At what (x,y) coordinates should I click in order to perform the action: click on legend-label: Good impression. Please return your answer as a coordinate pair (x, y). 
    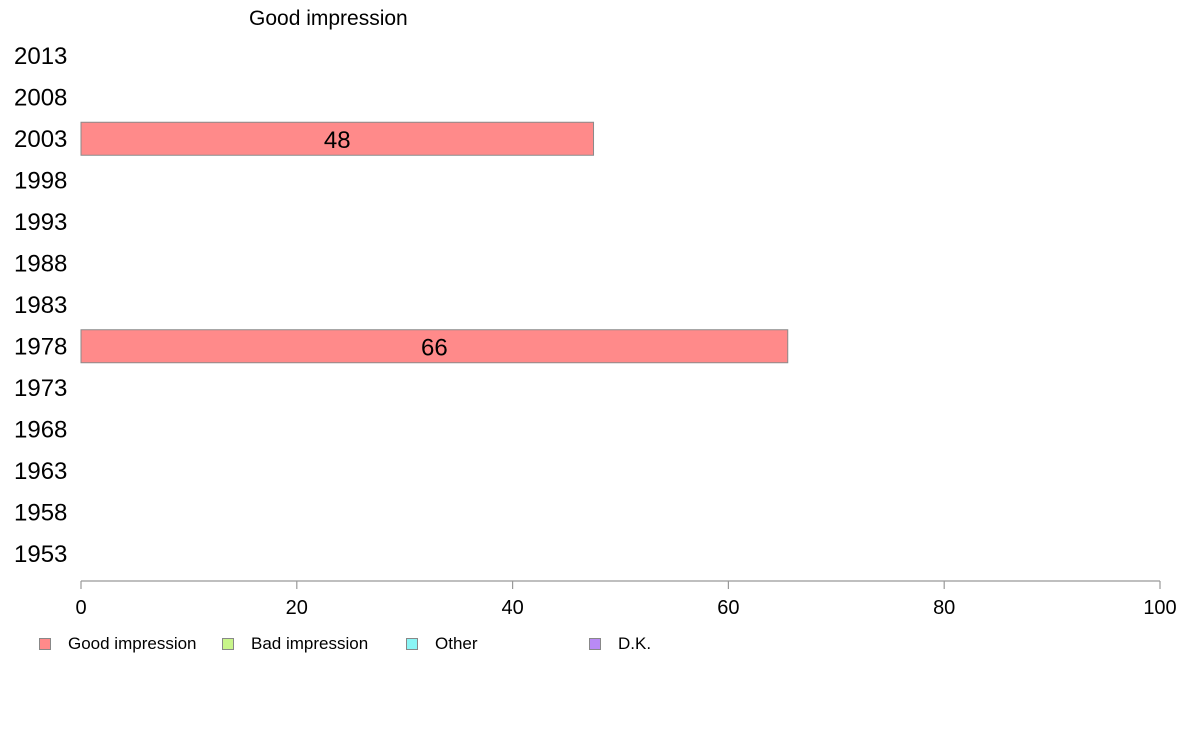
    Looking at the image, I should click on (132, 643).